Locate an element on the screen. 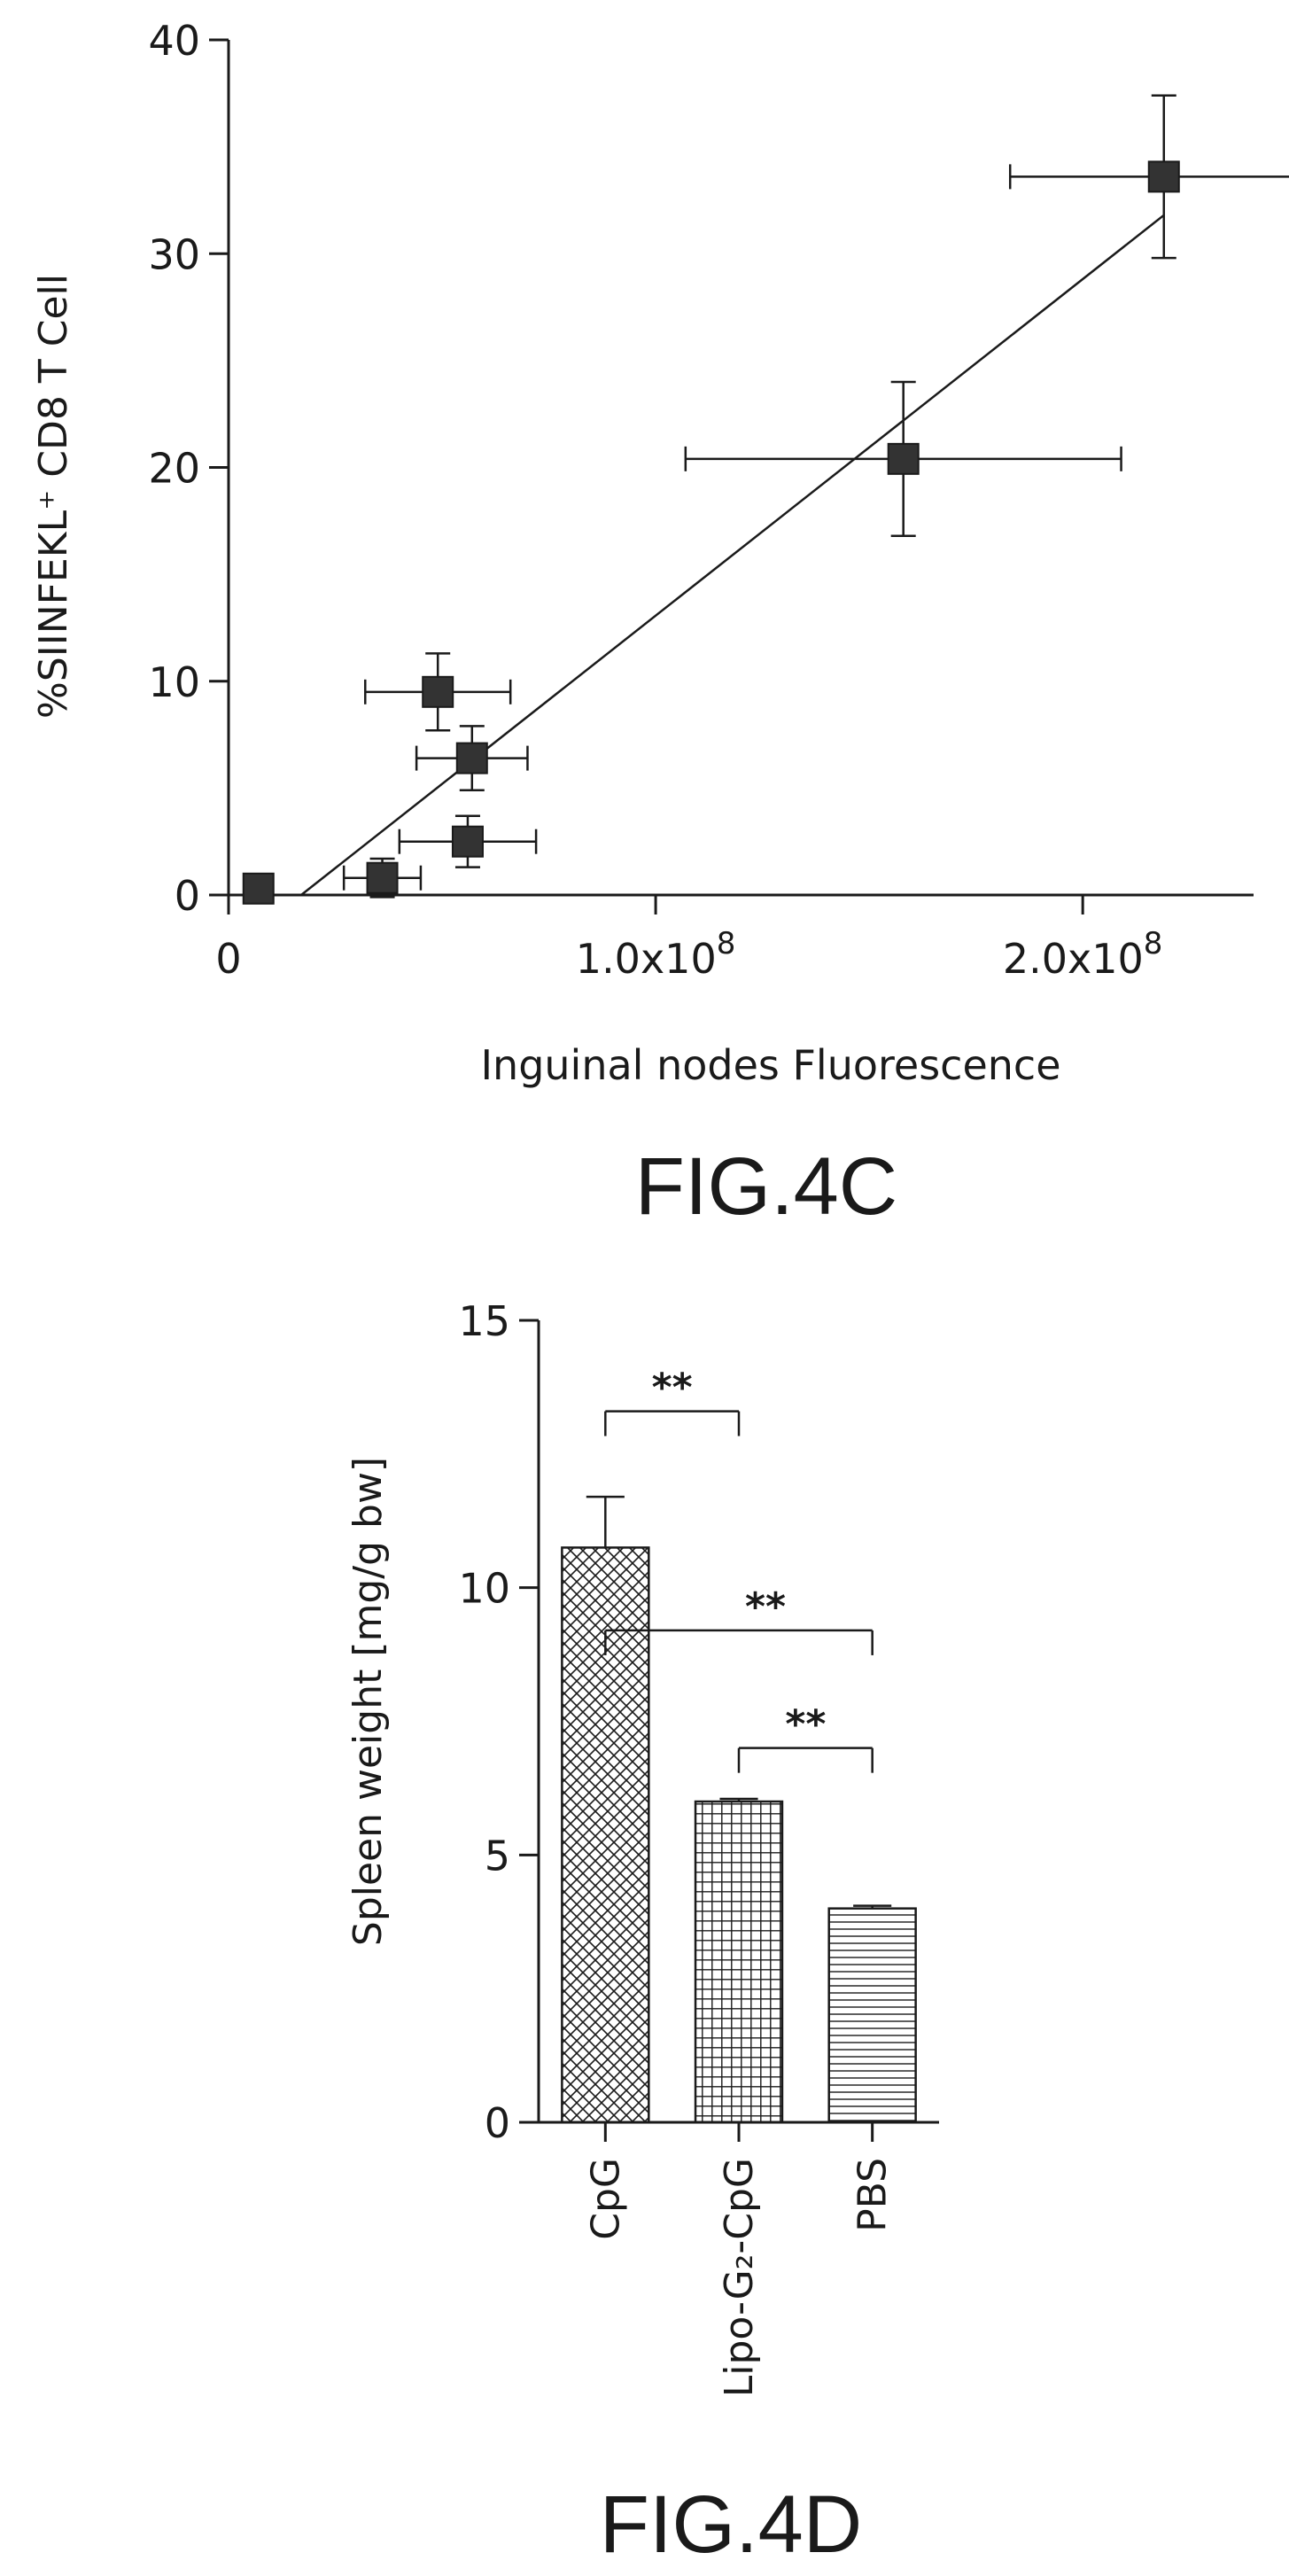 Image resolution: width=1289 pixels, height=2576 pixels. x-tick-label: 2.0x10⁸ is located at coordinates (1083, 955).